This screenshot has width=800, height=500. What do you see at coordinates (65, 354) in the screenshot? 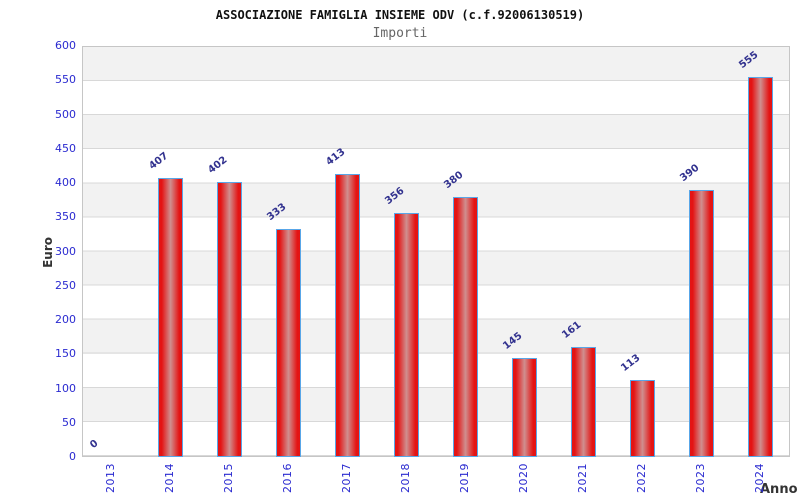
I see `y-tick-label: 150` at bounding box center [65, 354].